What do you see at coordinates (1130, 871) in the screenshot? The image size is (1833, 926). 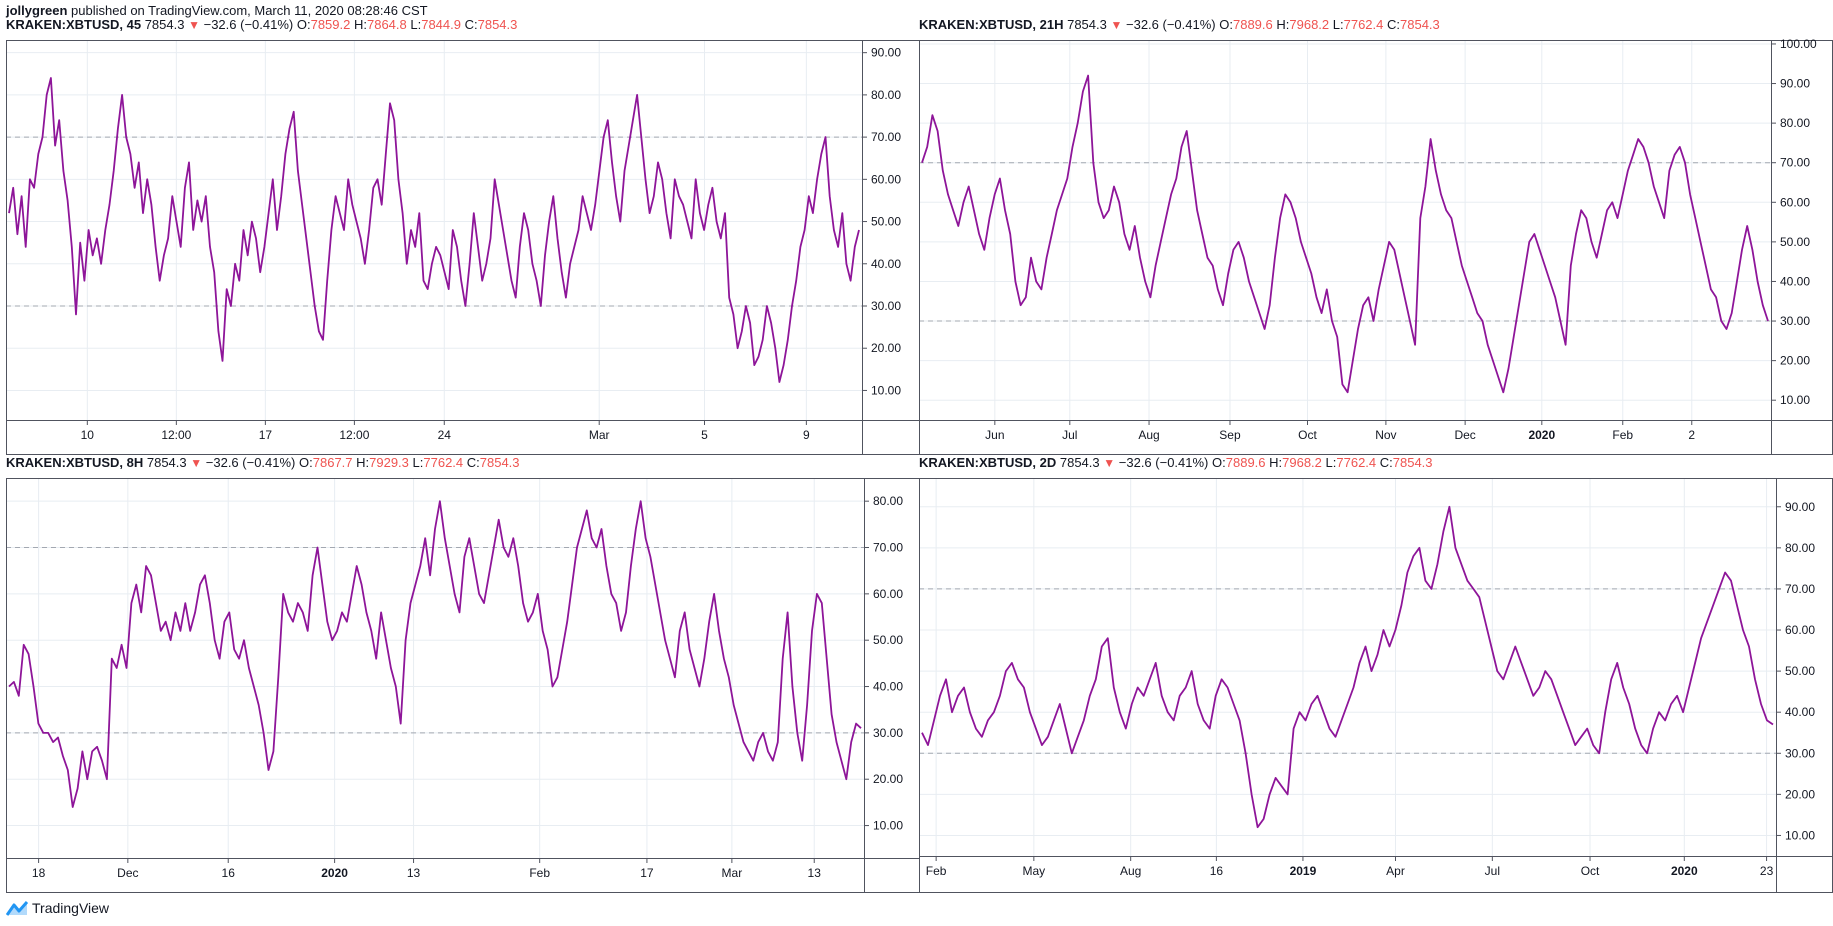 I see `x-tick-label: Aug` at bounding box center [1130, 871].